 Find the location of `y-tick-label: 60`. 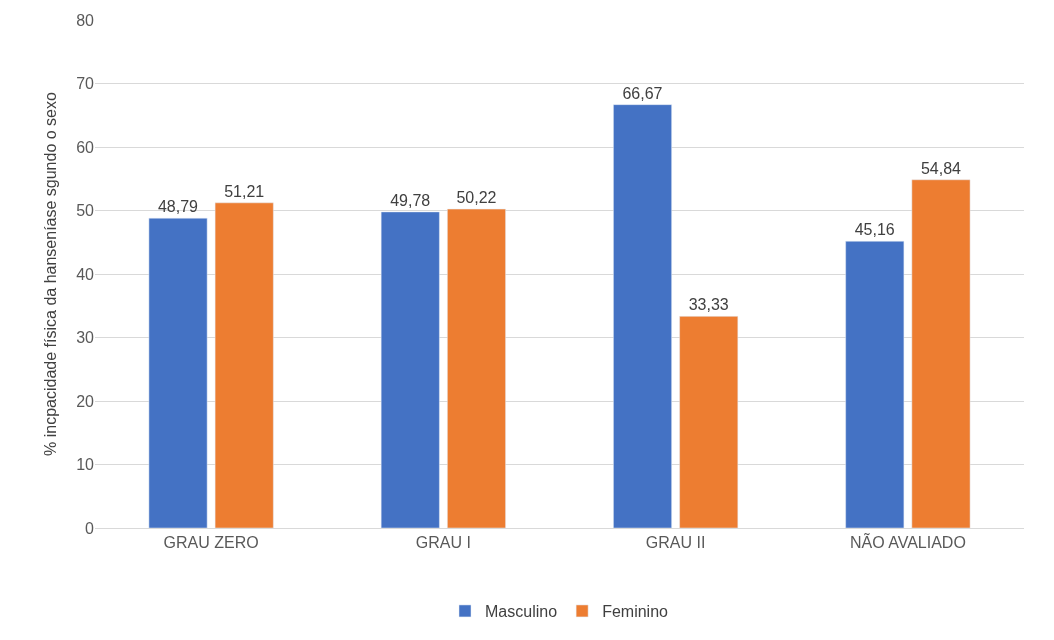

y-tick-label: 60 is located at coordinates (85, 147).